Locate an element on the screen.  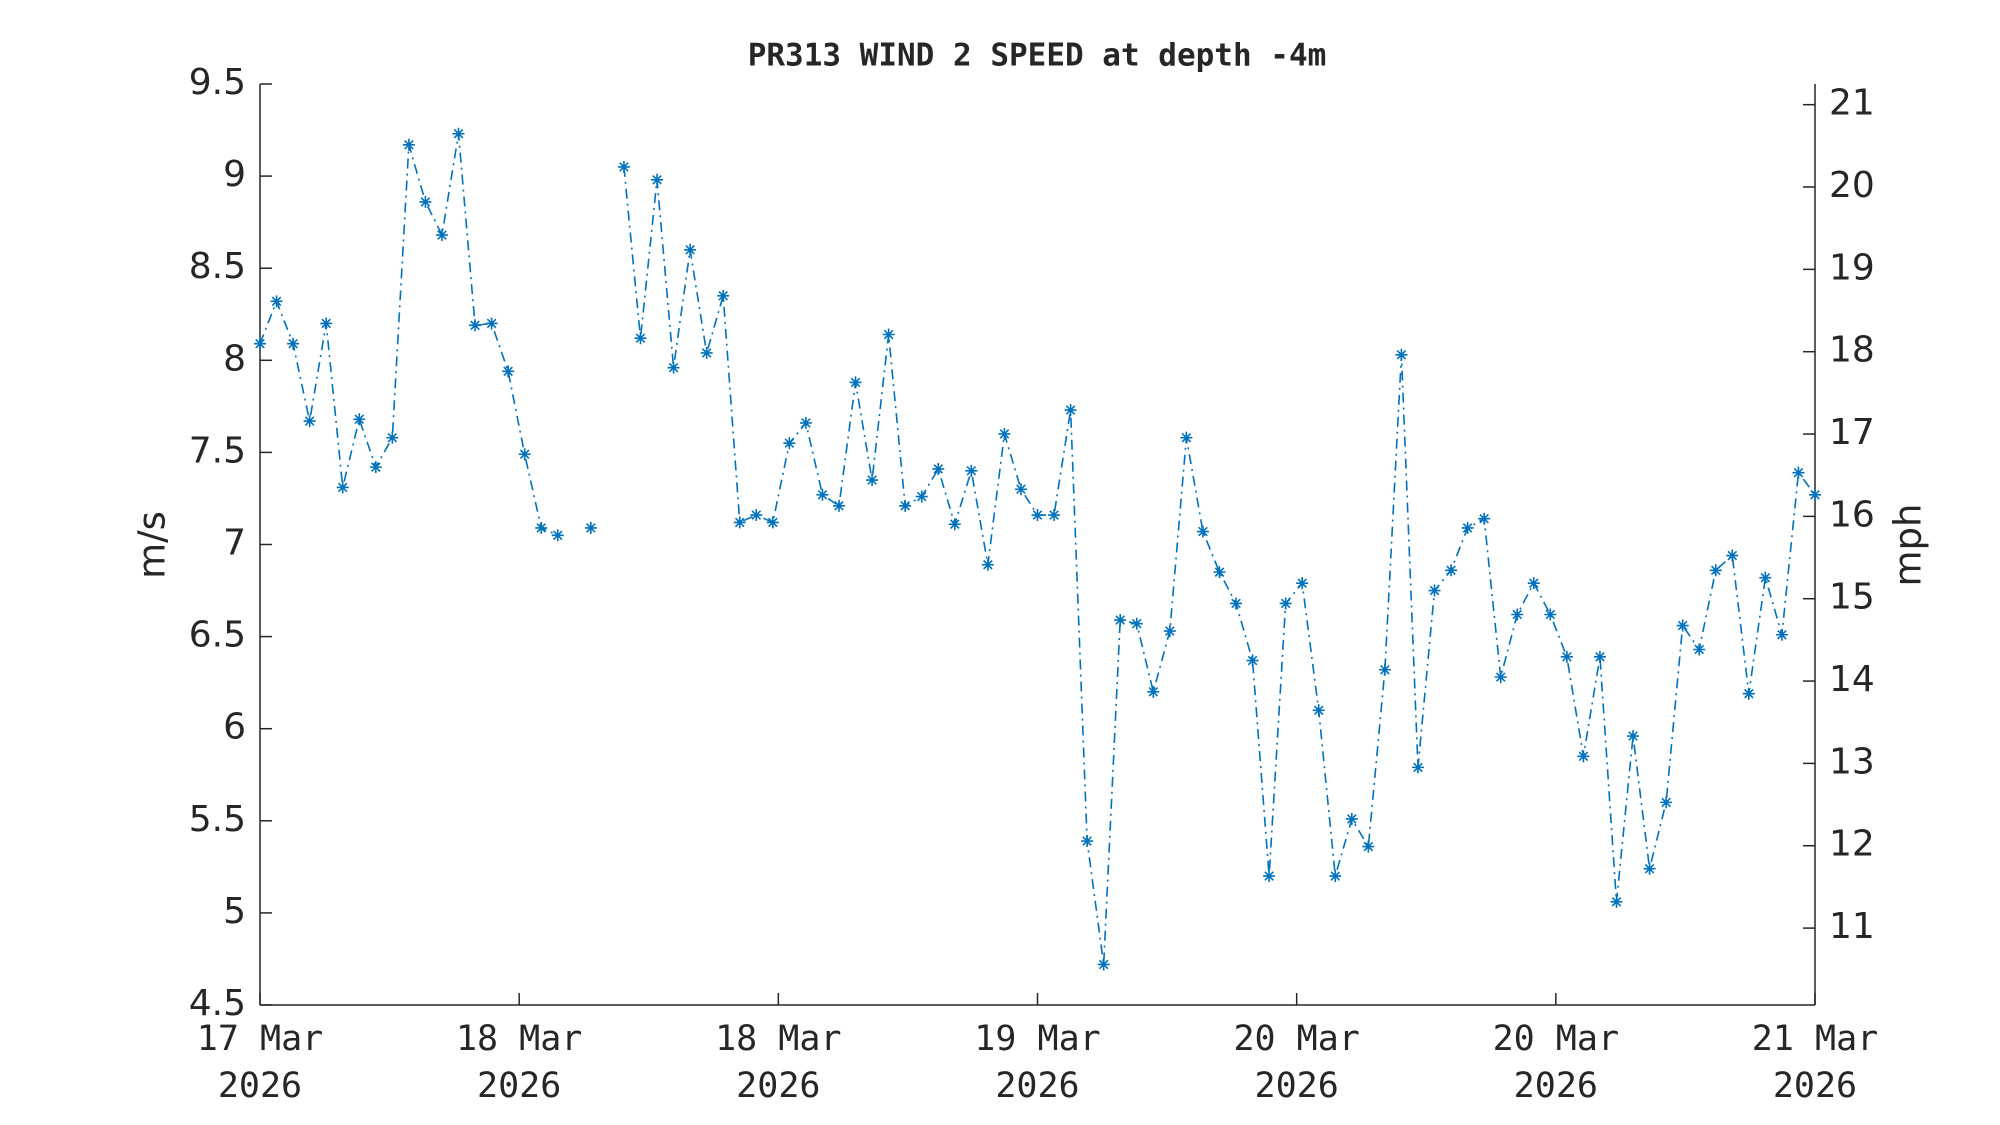
y2-tick-label: 12 is located at coordinates (1852, 844).